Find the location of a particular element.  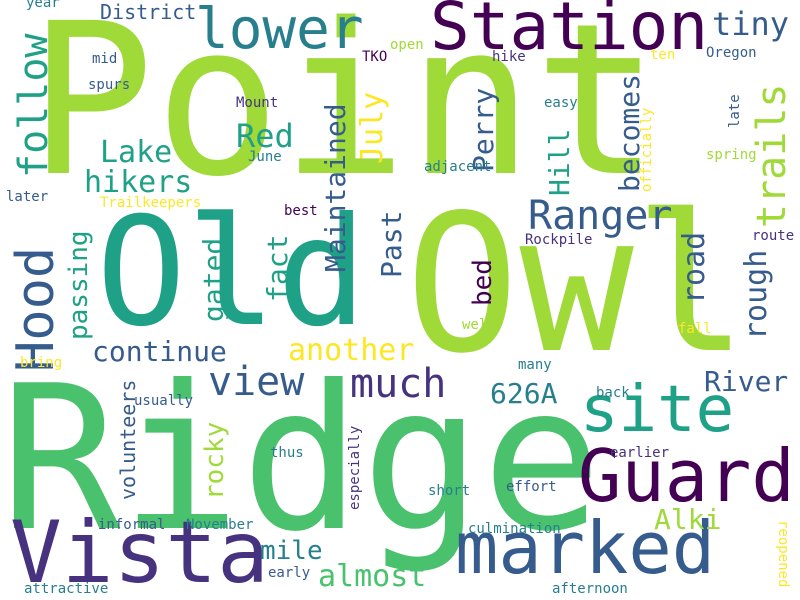

word-mount: Mount is located at coordinates (257, 103).